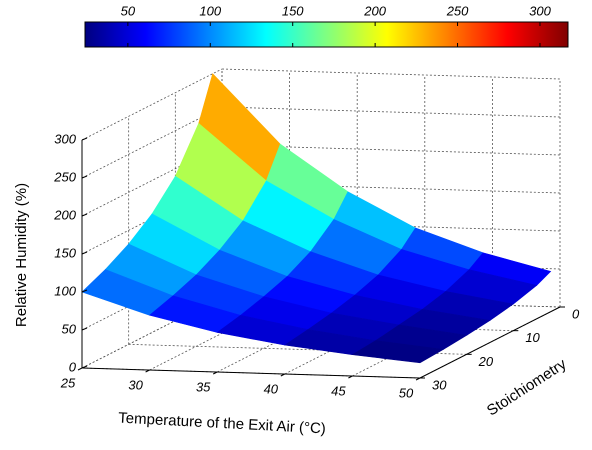 The image size is (592, 450). I want to click on z-tick-label: 300, so click(65, 138).